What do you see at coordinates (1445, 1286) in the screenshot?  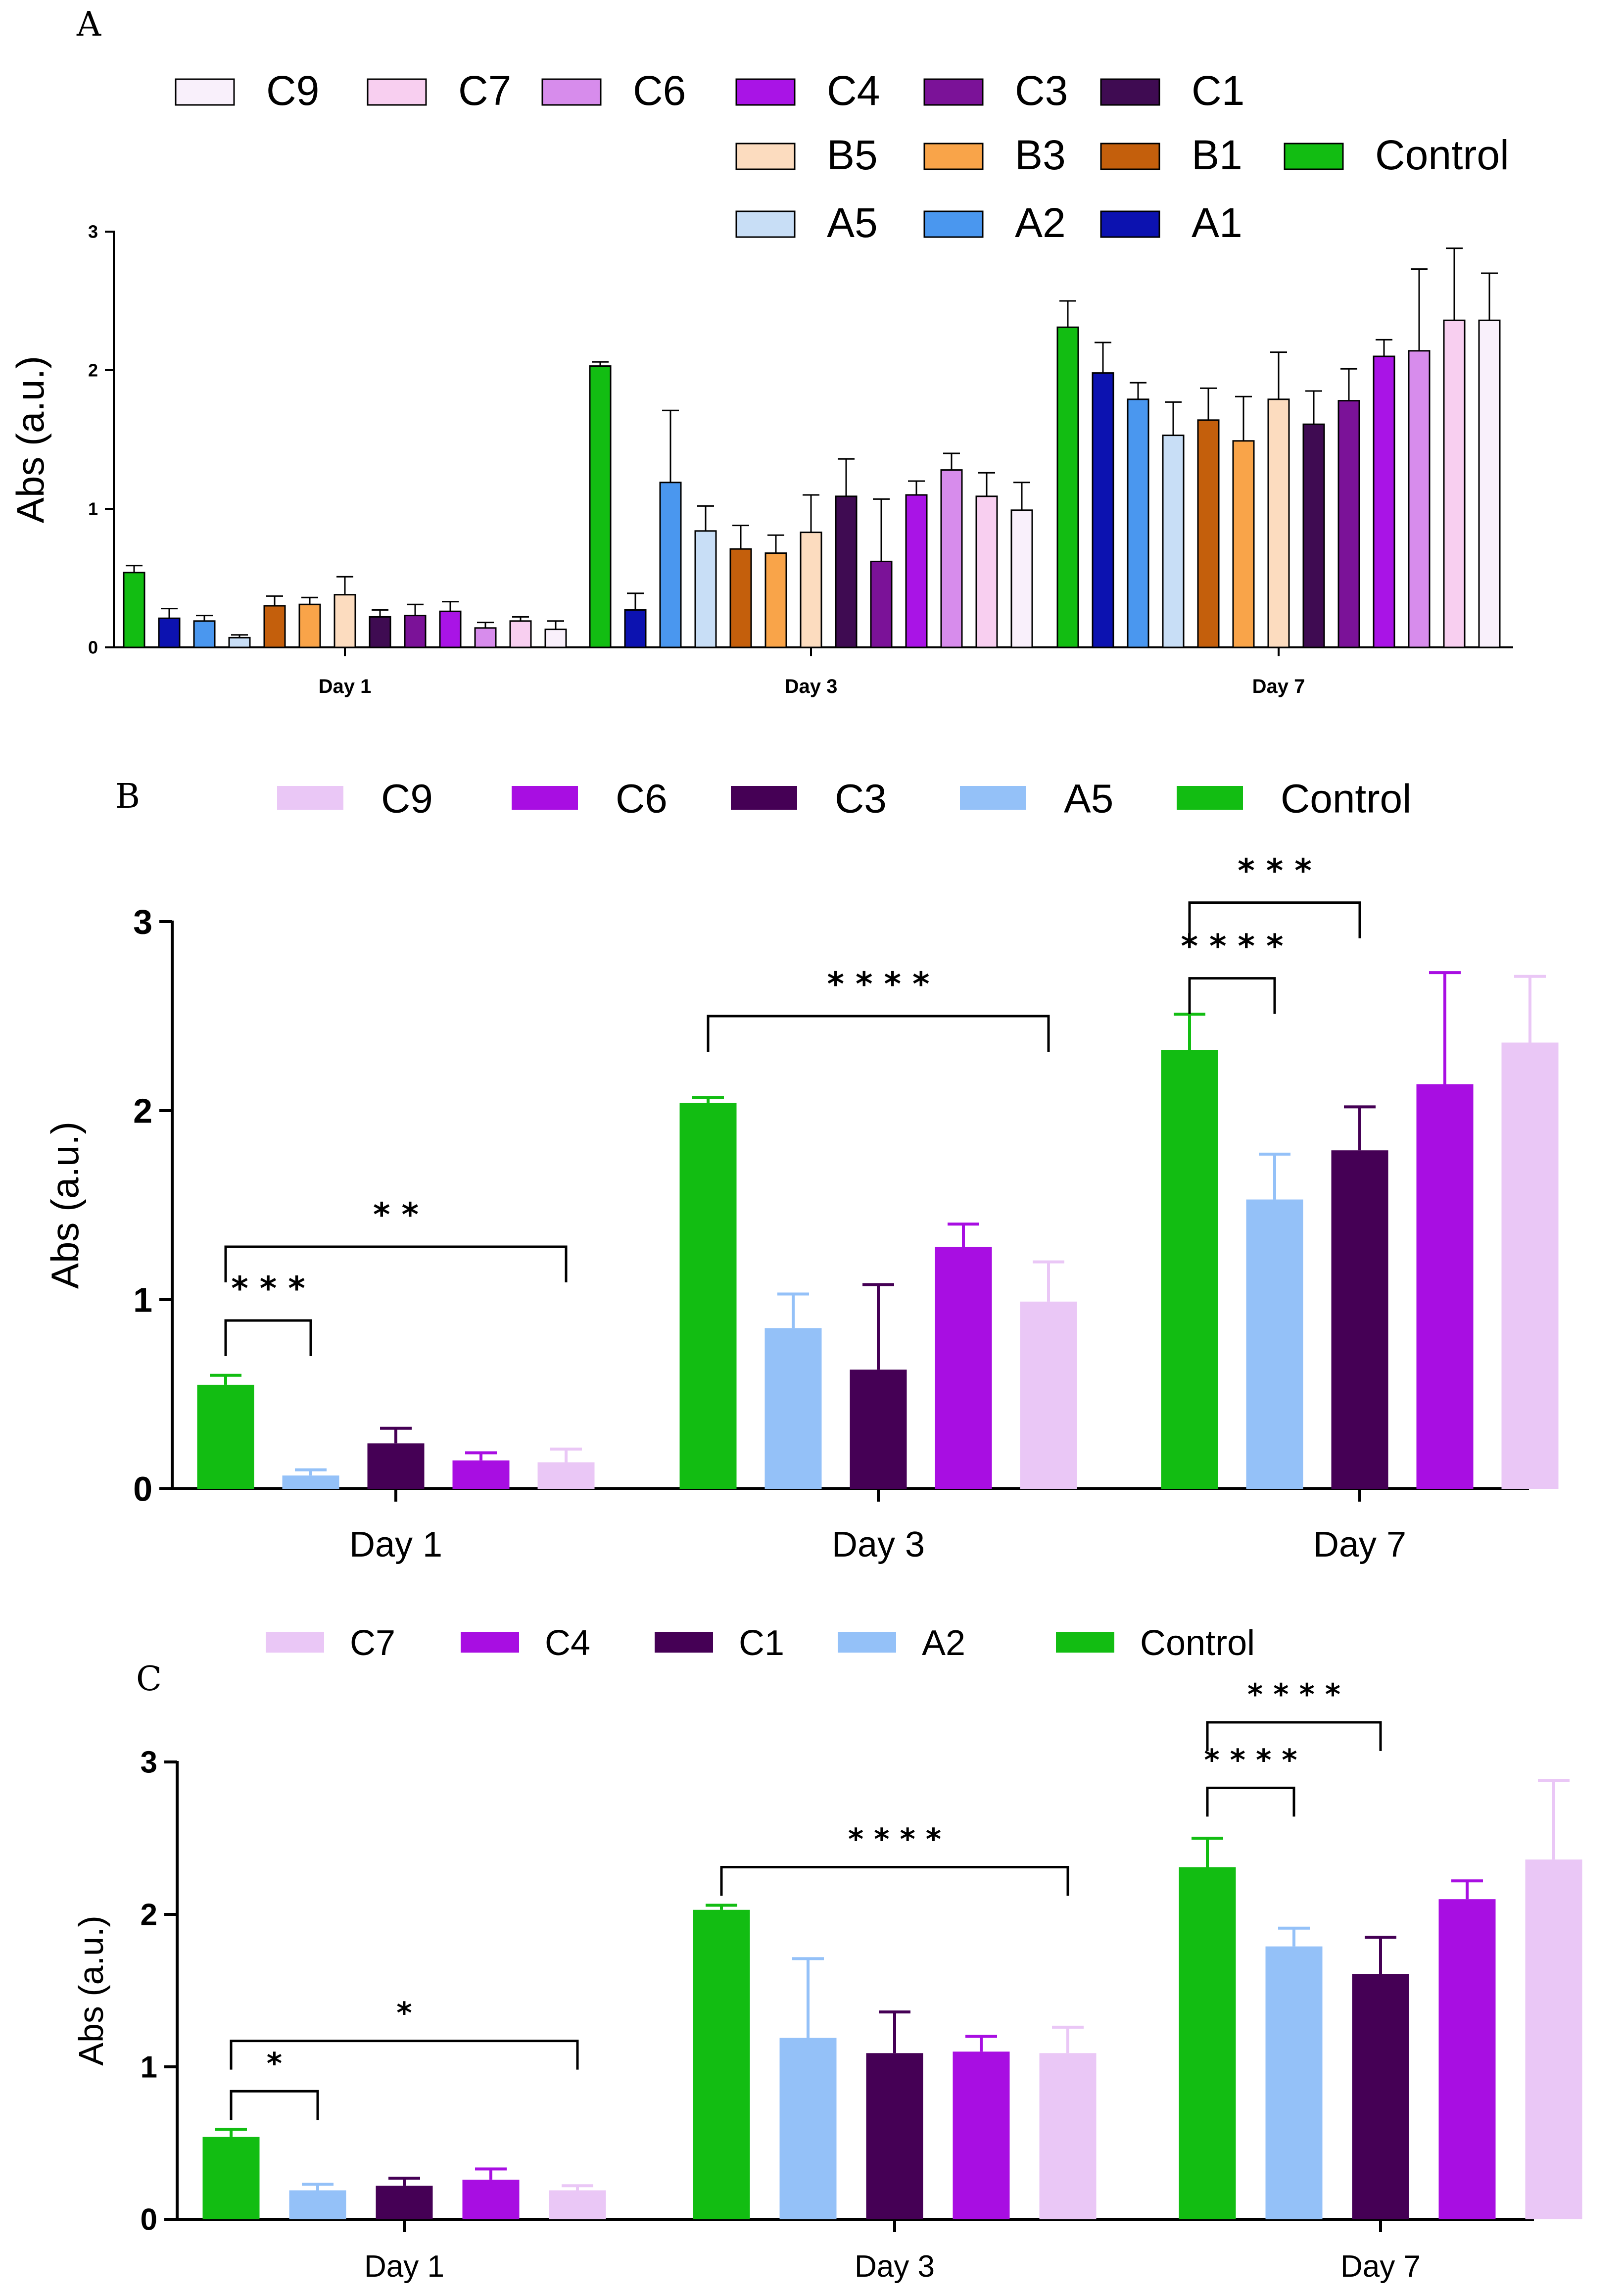 I see `bar-b-c6-day2` at bounding box center [1445, 1286].